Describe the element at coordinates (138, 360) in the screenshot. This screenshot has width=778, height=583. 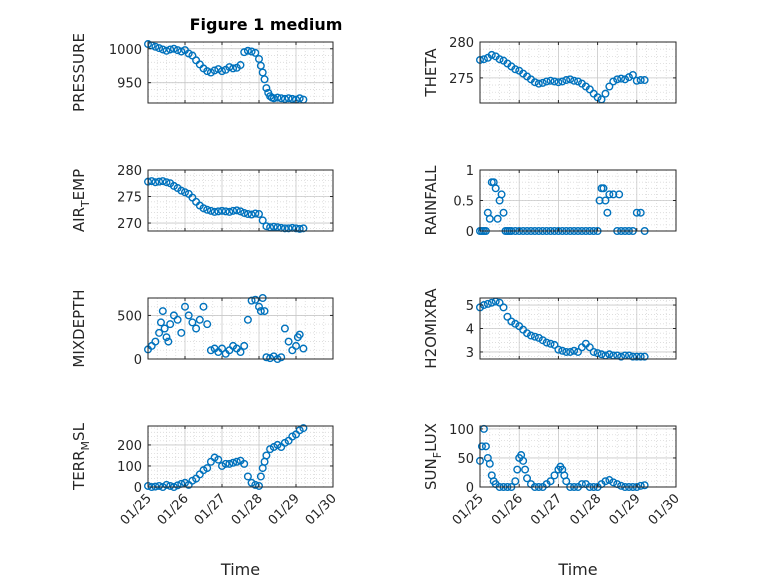
I see `y-tick-label: 0` at that location.